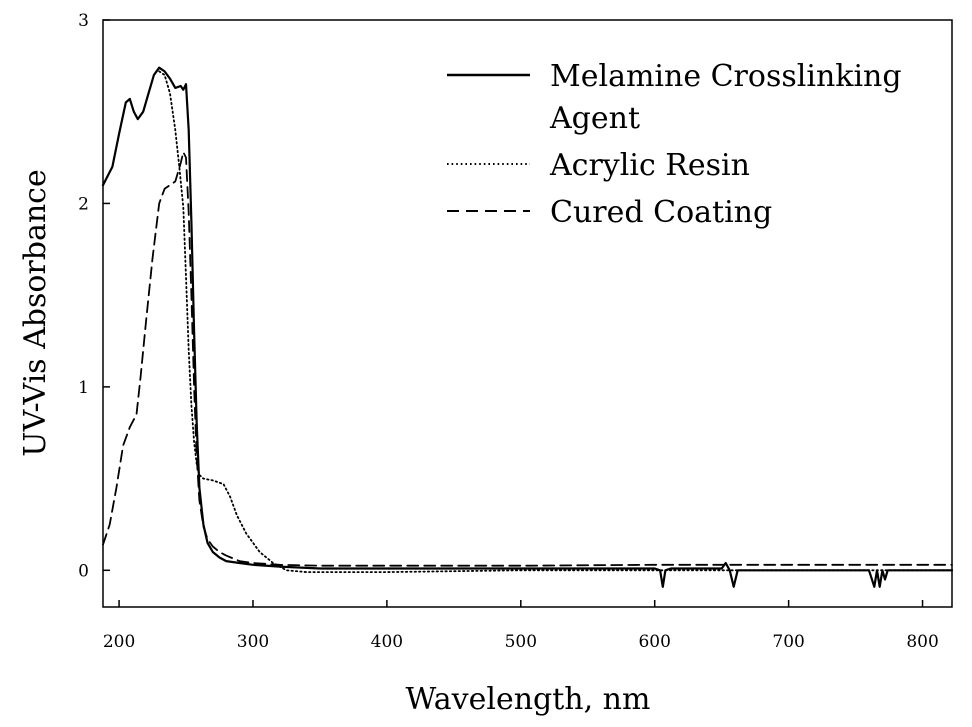  What do you see at coordinates (94, 296) in the screenshot?
I see `y-axis-ticks: 0 1 2 3` at bounding box center [94, 296].